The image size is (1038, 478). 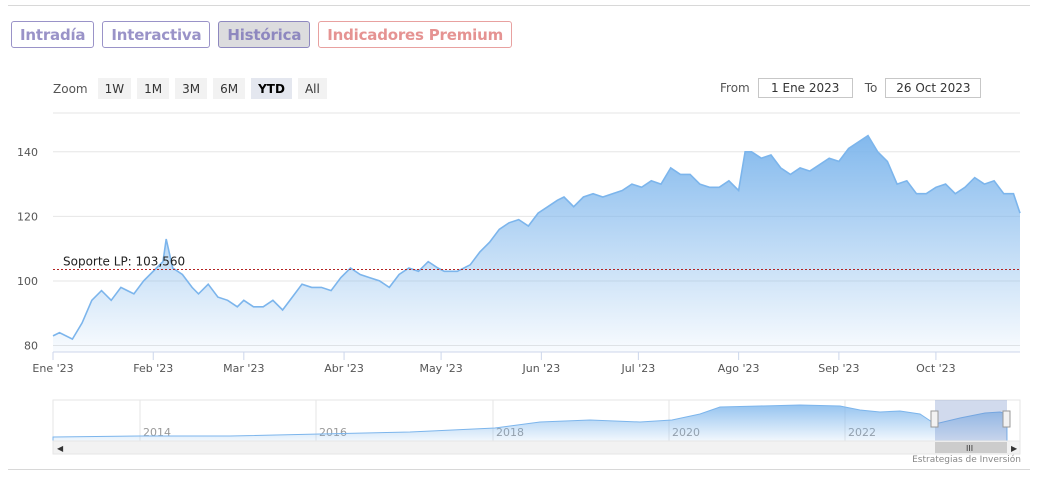 I want to click on zoom-buttons: 1W 1M 3M 6M YTD All, so click(x=212, y=88).